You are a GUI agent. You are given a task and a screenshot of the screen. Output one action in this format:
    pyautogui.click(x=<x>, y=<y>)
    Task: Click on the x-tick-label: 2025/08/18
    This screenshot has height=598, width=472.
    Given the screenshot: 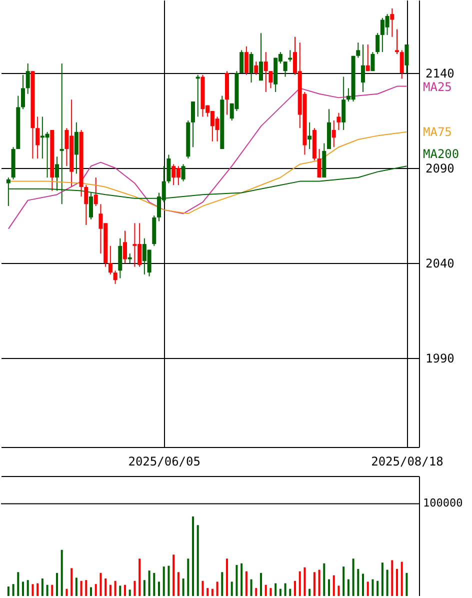 What is the action you would take?
    pyautogui.click(x=407, y=461)
    